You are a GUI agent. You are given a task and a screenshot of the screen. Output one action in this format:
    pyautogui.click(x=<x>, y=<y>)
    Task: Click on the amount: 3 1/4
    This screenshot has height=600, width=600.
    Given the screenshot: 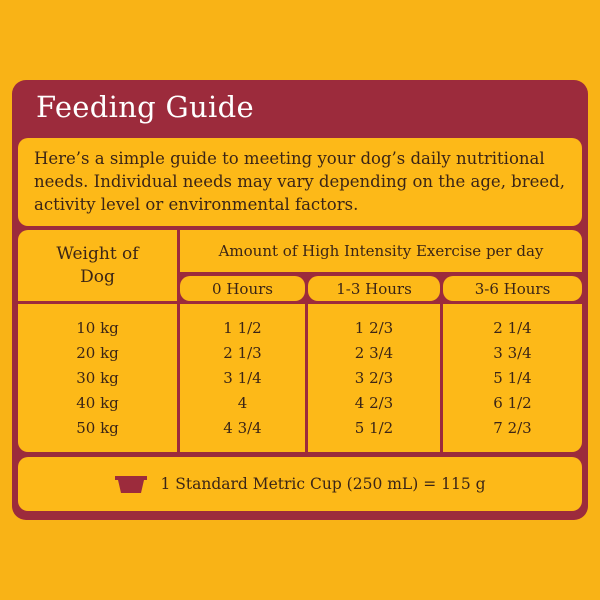 What is the action you would take?
    pyautogui.click(x=242, y=377)
    